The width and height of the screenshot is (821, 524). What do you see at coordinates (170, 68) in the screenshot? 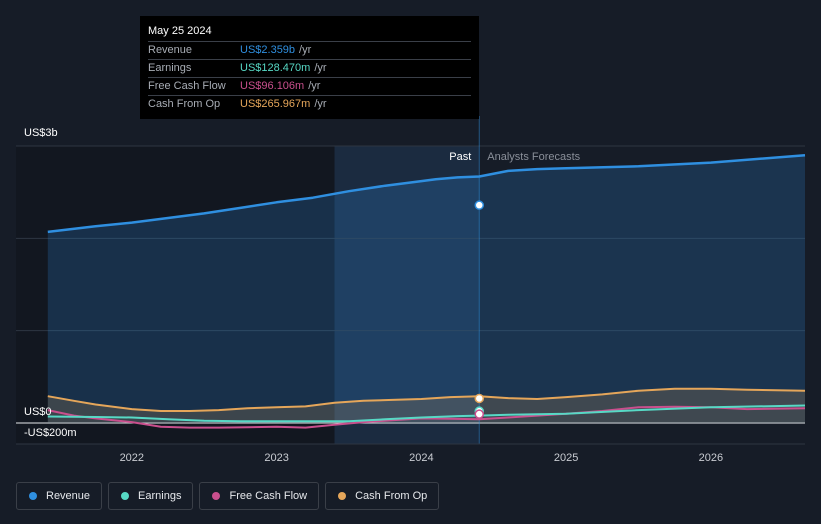
I see `tooltip-label: Earnings` at bounding box center [170, 68].